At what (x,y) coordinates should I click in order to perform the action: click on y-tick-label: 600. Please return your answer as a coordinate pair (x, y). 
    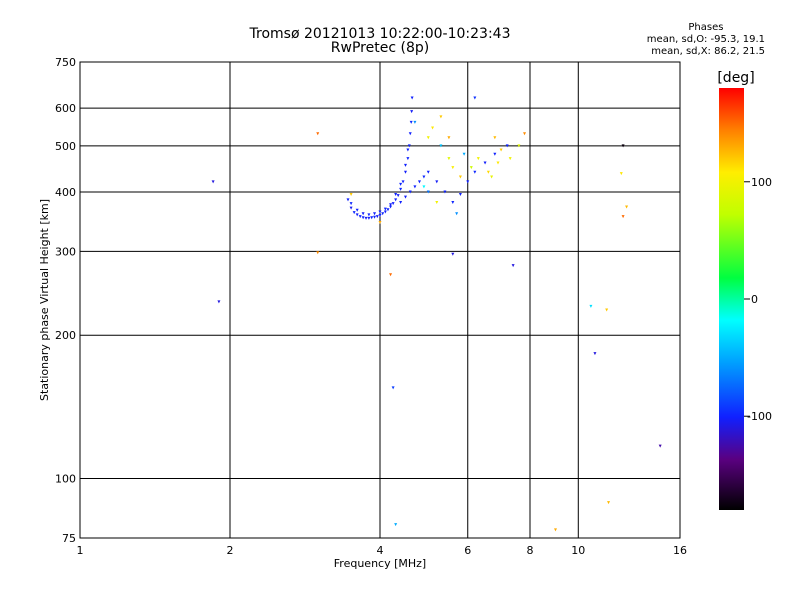
    Looking at the image, I should click on (65, 108).